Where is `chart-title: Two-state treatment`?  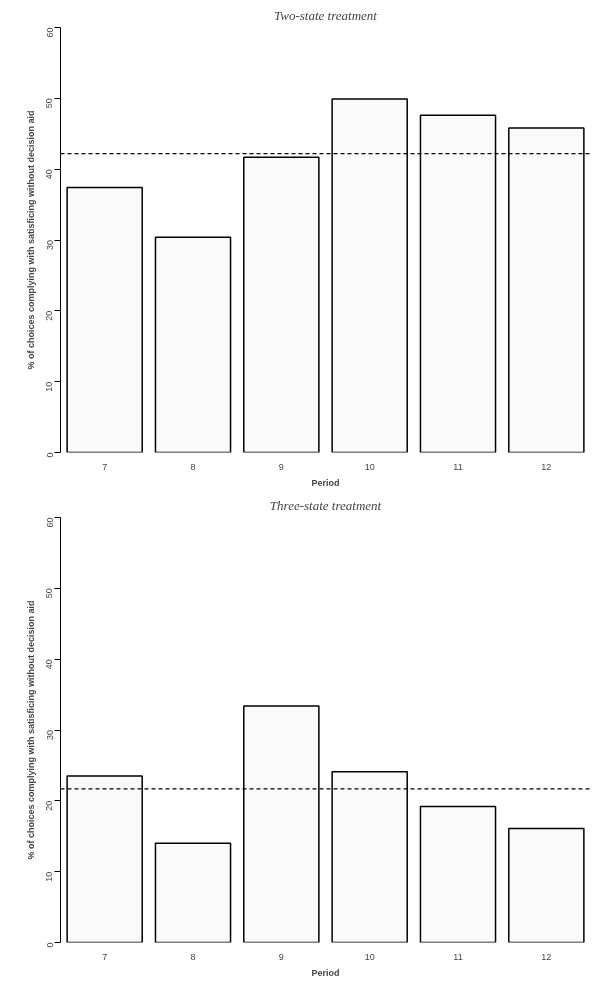 chart-title: Two-state treatment is located at coordinates (326, 15).